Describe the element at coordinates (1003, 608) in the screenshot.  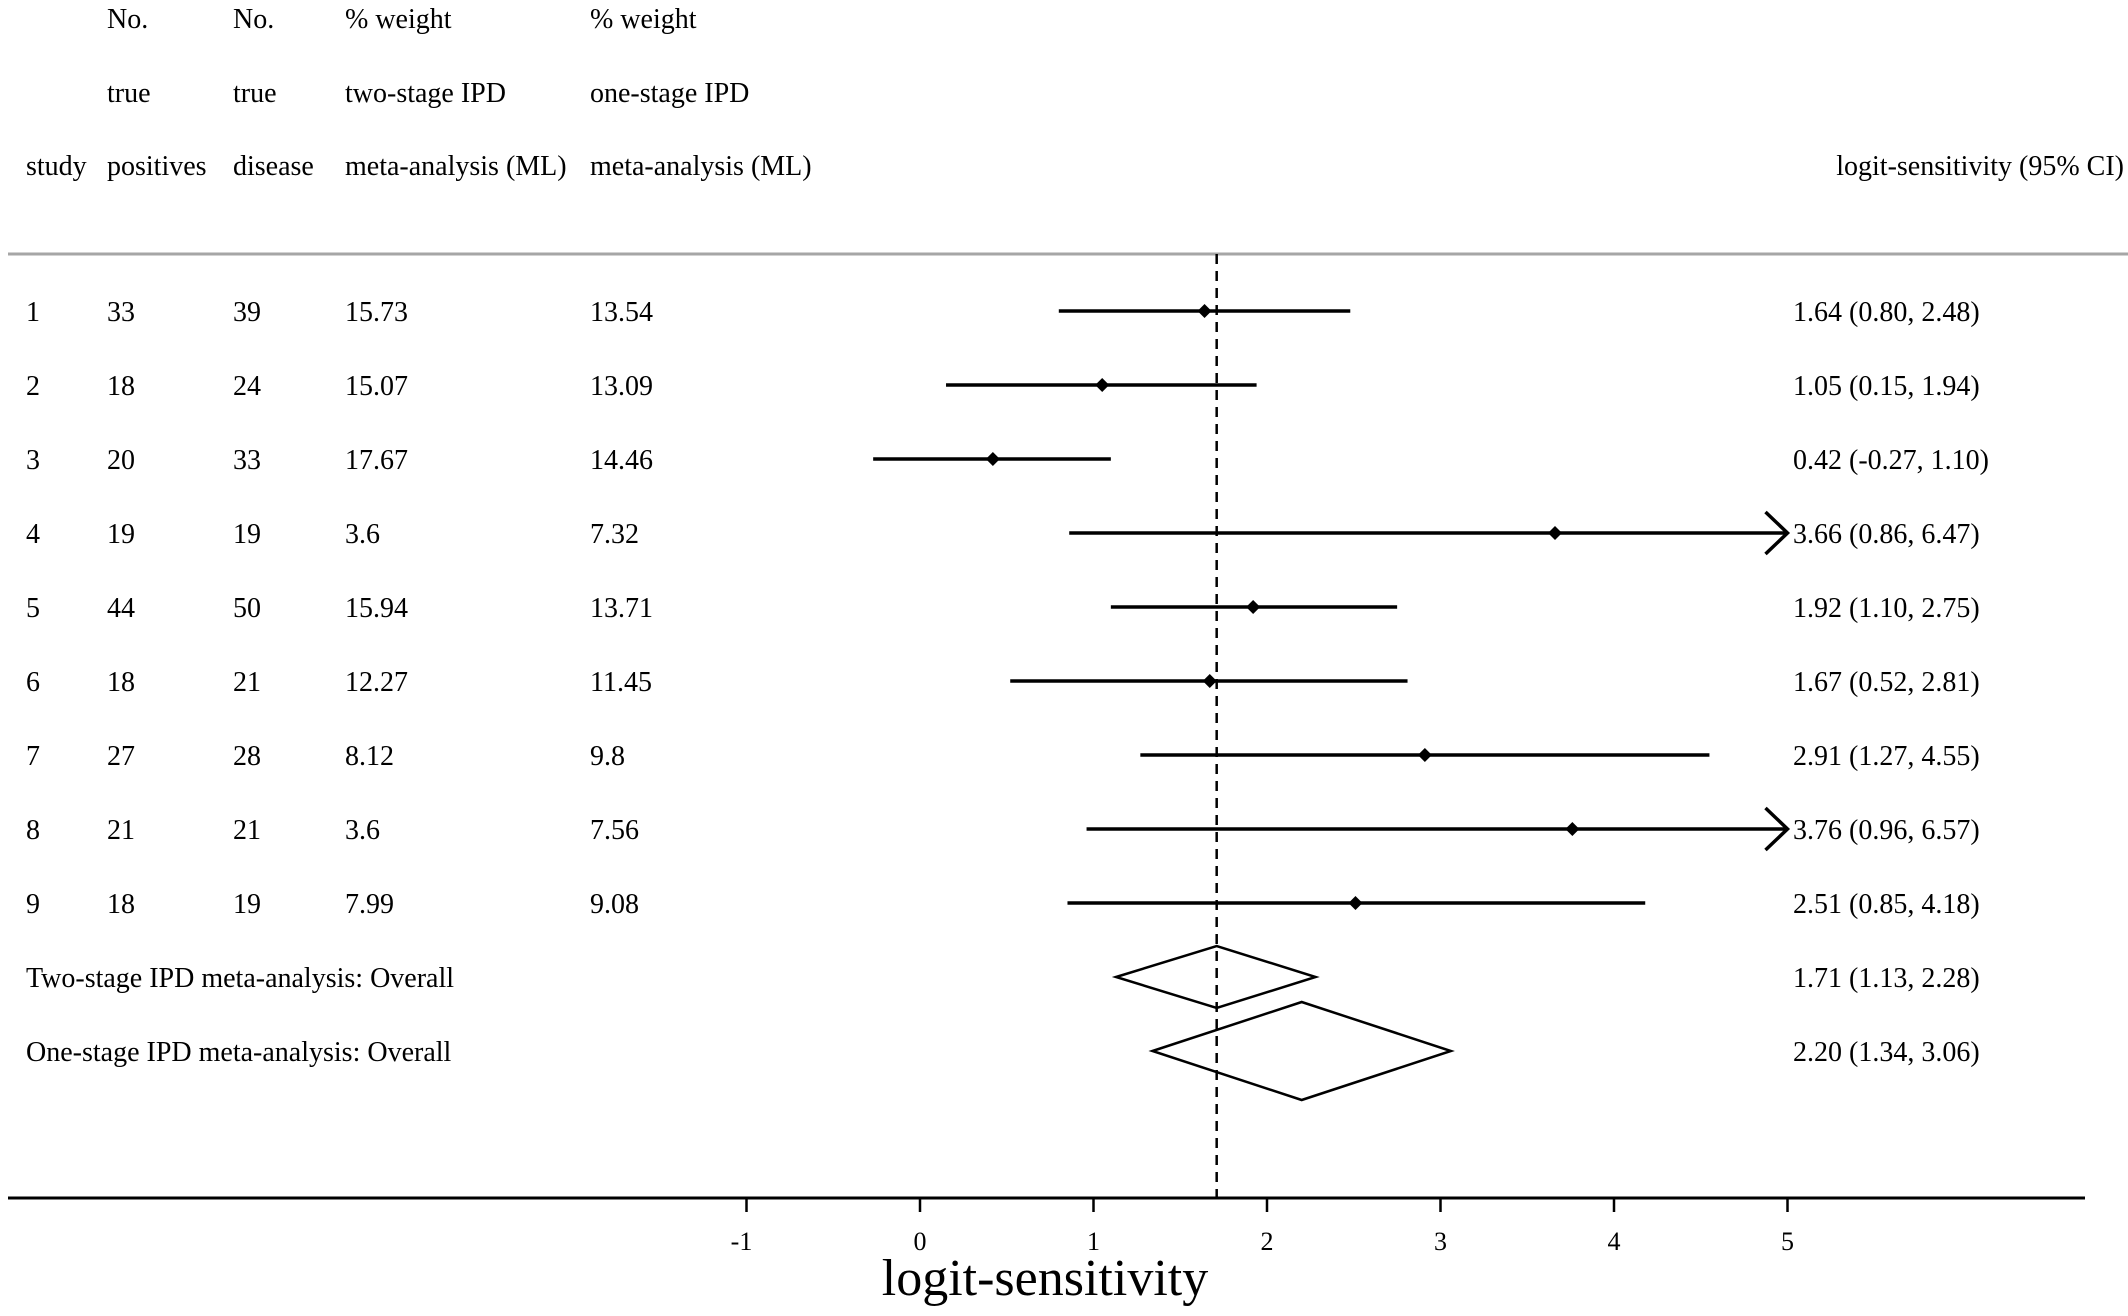
I see `table-row: 5 44 50 15.94 13.71 1.92 (1.10, 2.75)` at that location.